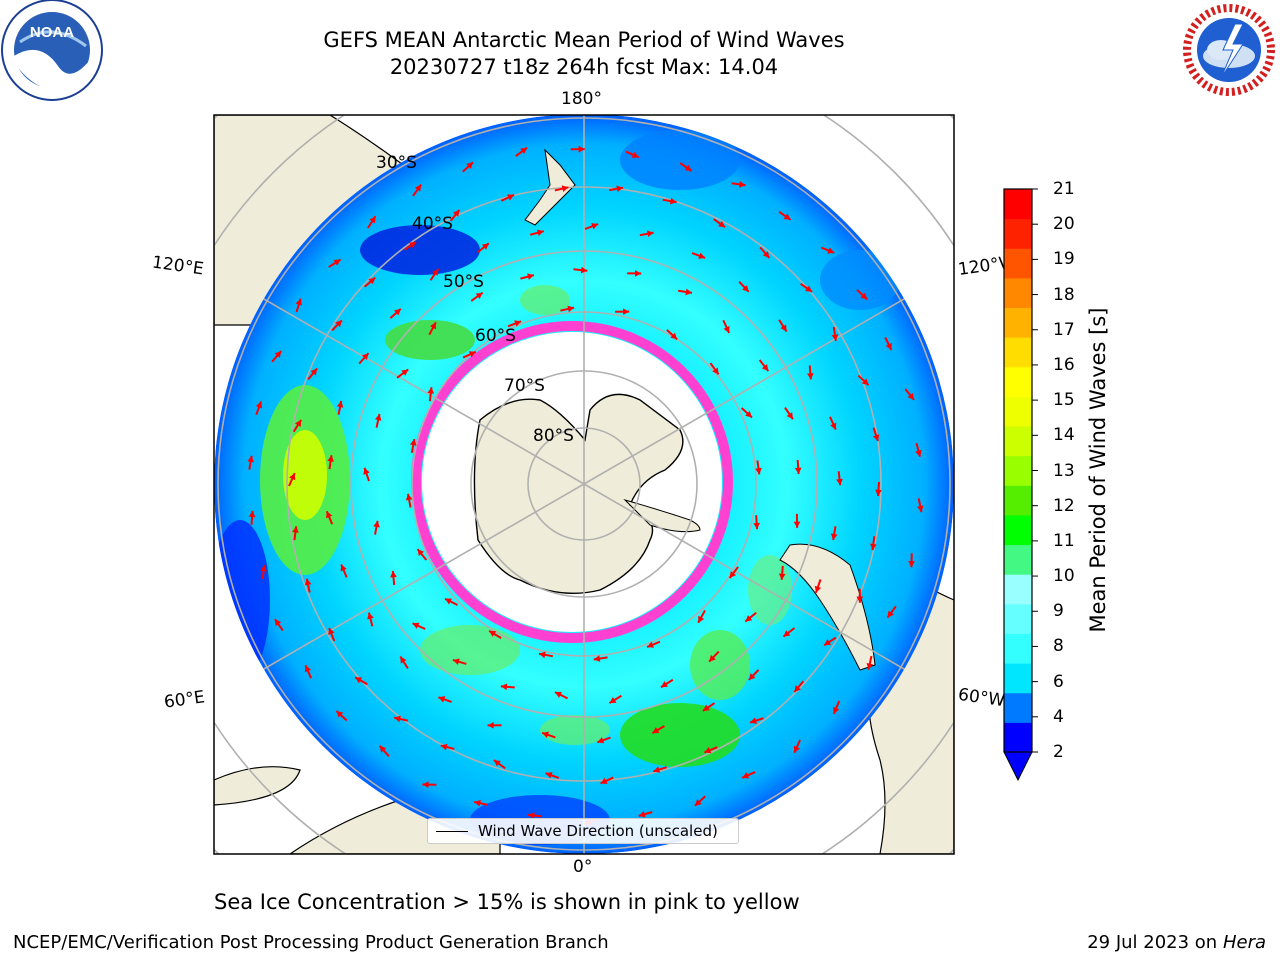 The width and height of the screenshot is (1280, 960). I want to click on colorbar-tick-label: 10, so click(1064, 576).